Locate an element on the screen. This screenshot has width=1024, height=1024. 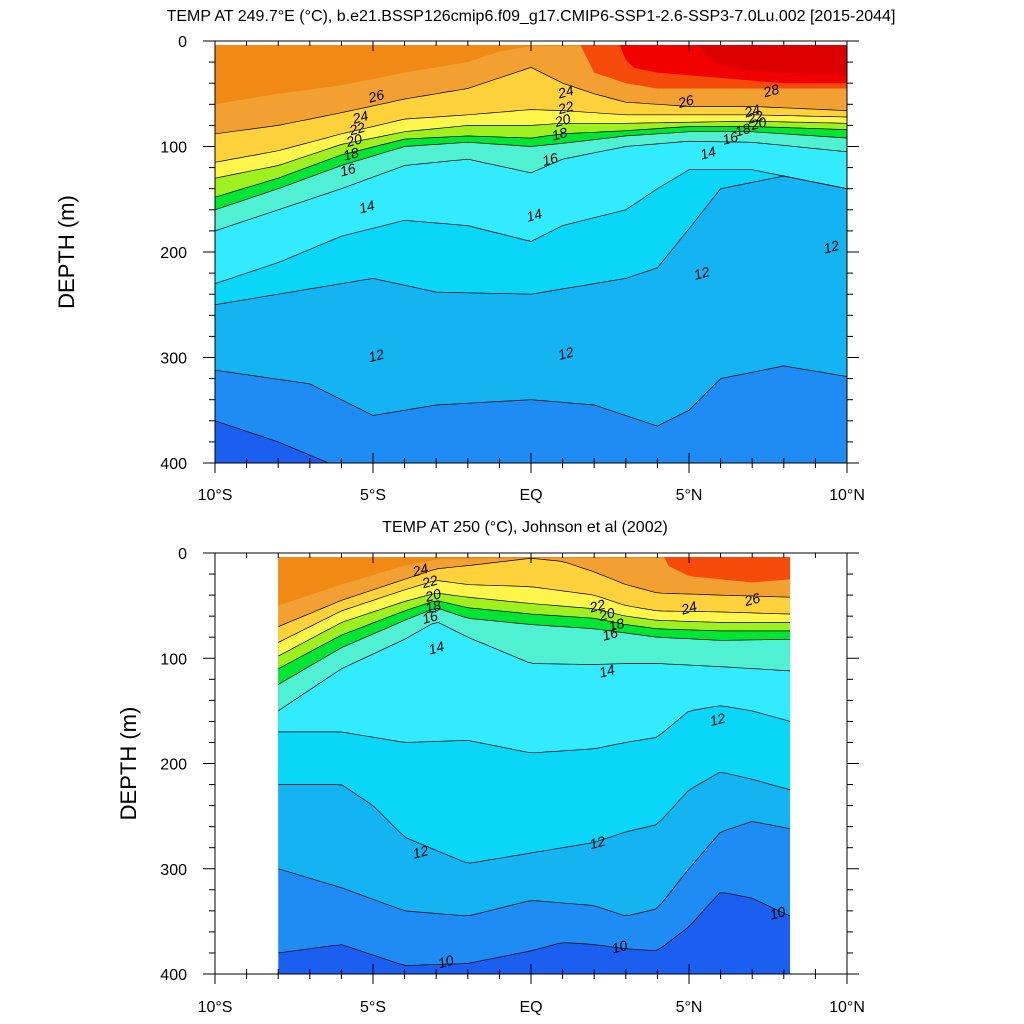
chart-title: TEMP AT 250 (°C), Johnson et al (2002) is located at coordinates (525, 527).